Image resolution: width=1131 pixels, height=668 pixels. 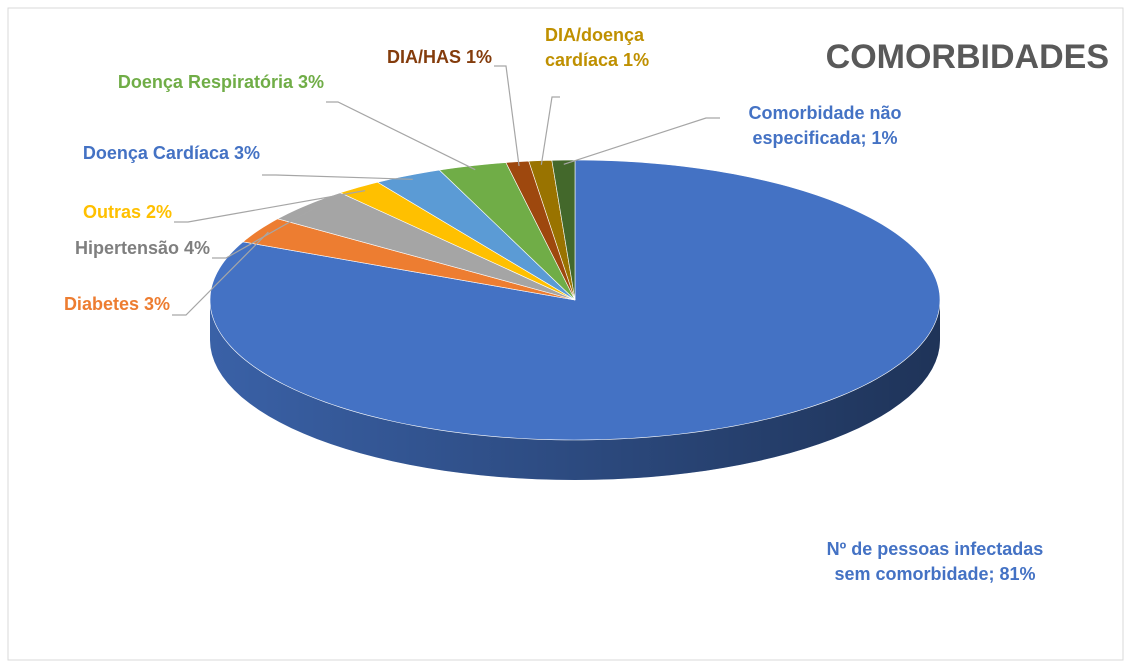 What do you see at coordinates (967, 57) in the screenshot?
I see `chart-title: COMORBIDADES` at bounding box center [967, 57].